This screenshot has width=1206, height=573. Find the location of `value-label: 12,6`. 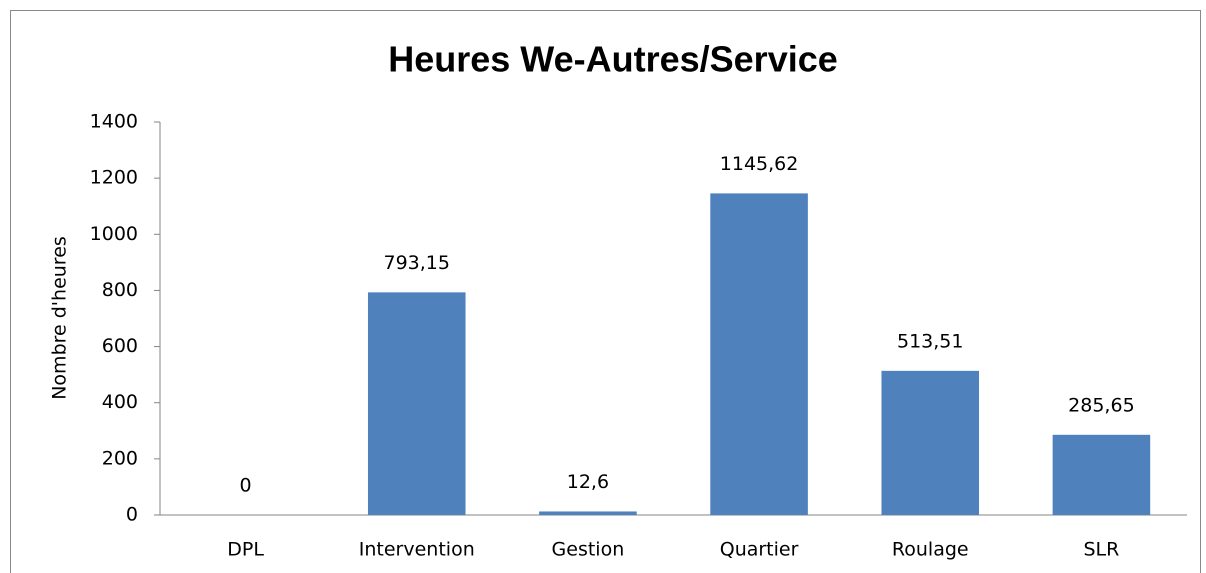

value-label: 12,6 is located at coordinates (588, 482).